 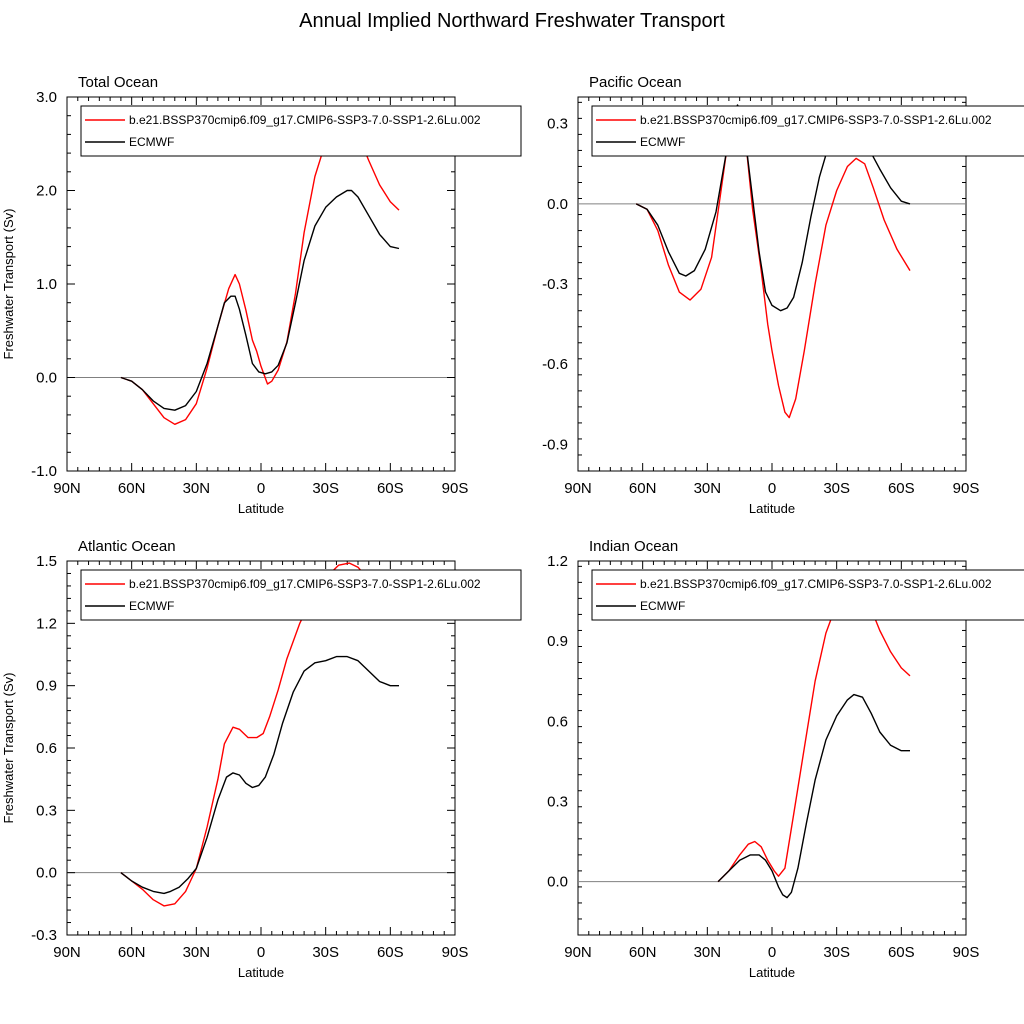 I want to click on atlantic-ocean-y-tick-label: 0.9, so click(x=46, y=686).